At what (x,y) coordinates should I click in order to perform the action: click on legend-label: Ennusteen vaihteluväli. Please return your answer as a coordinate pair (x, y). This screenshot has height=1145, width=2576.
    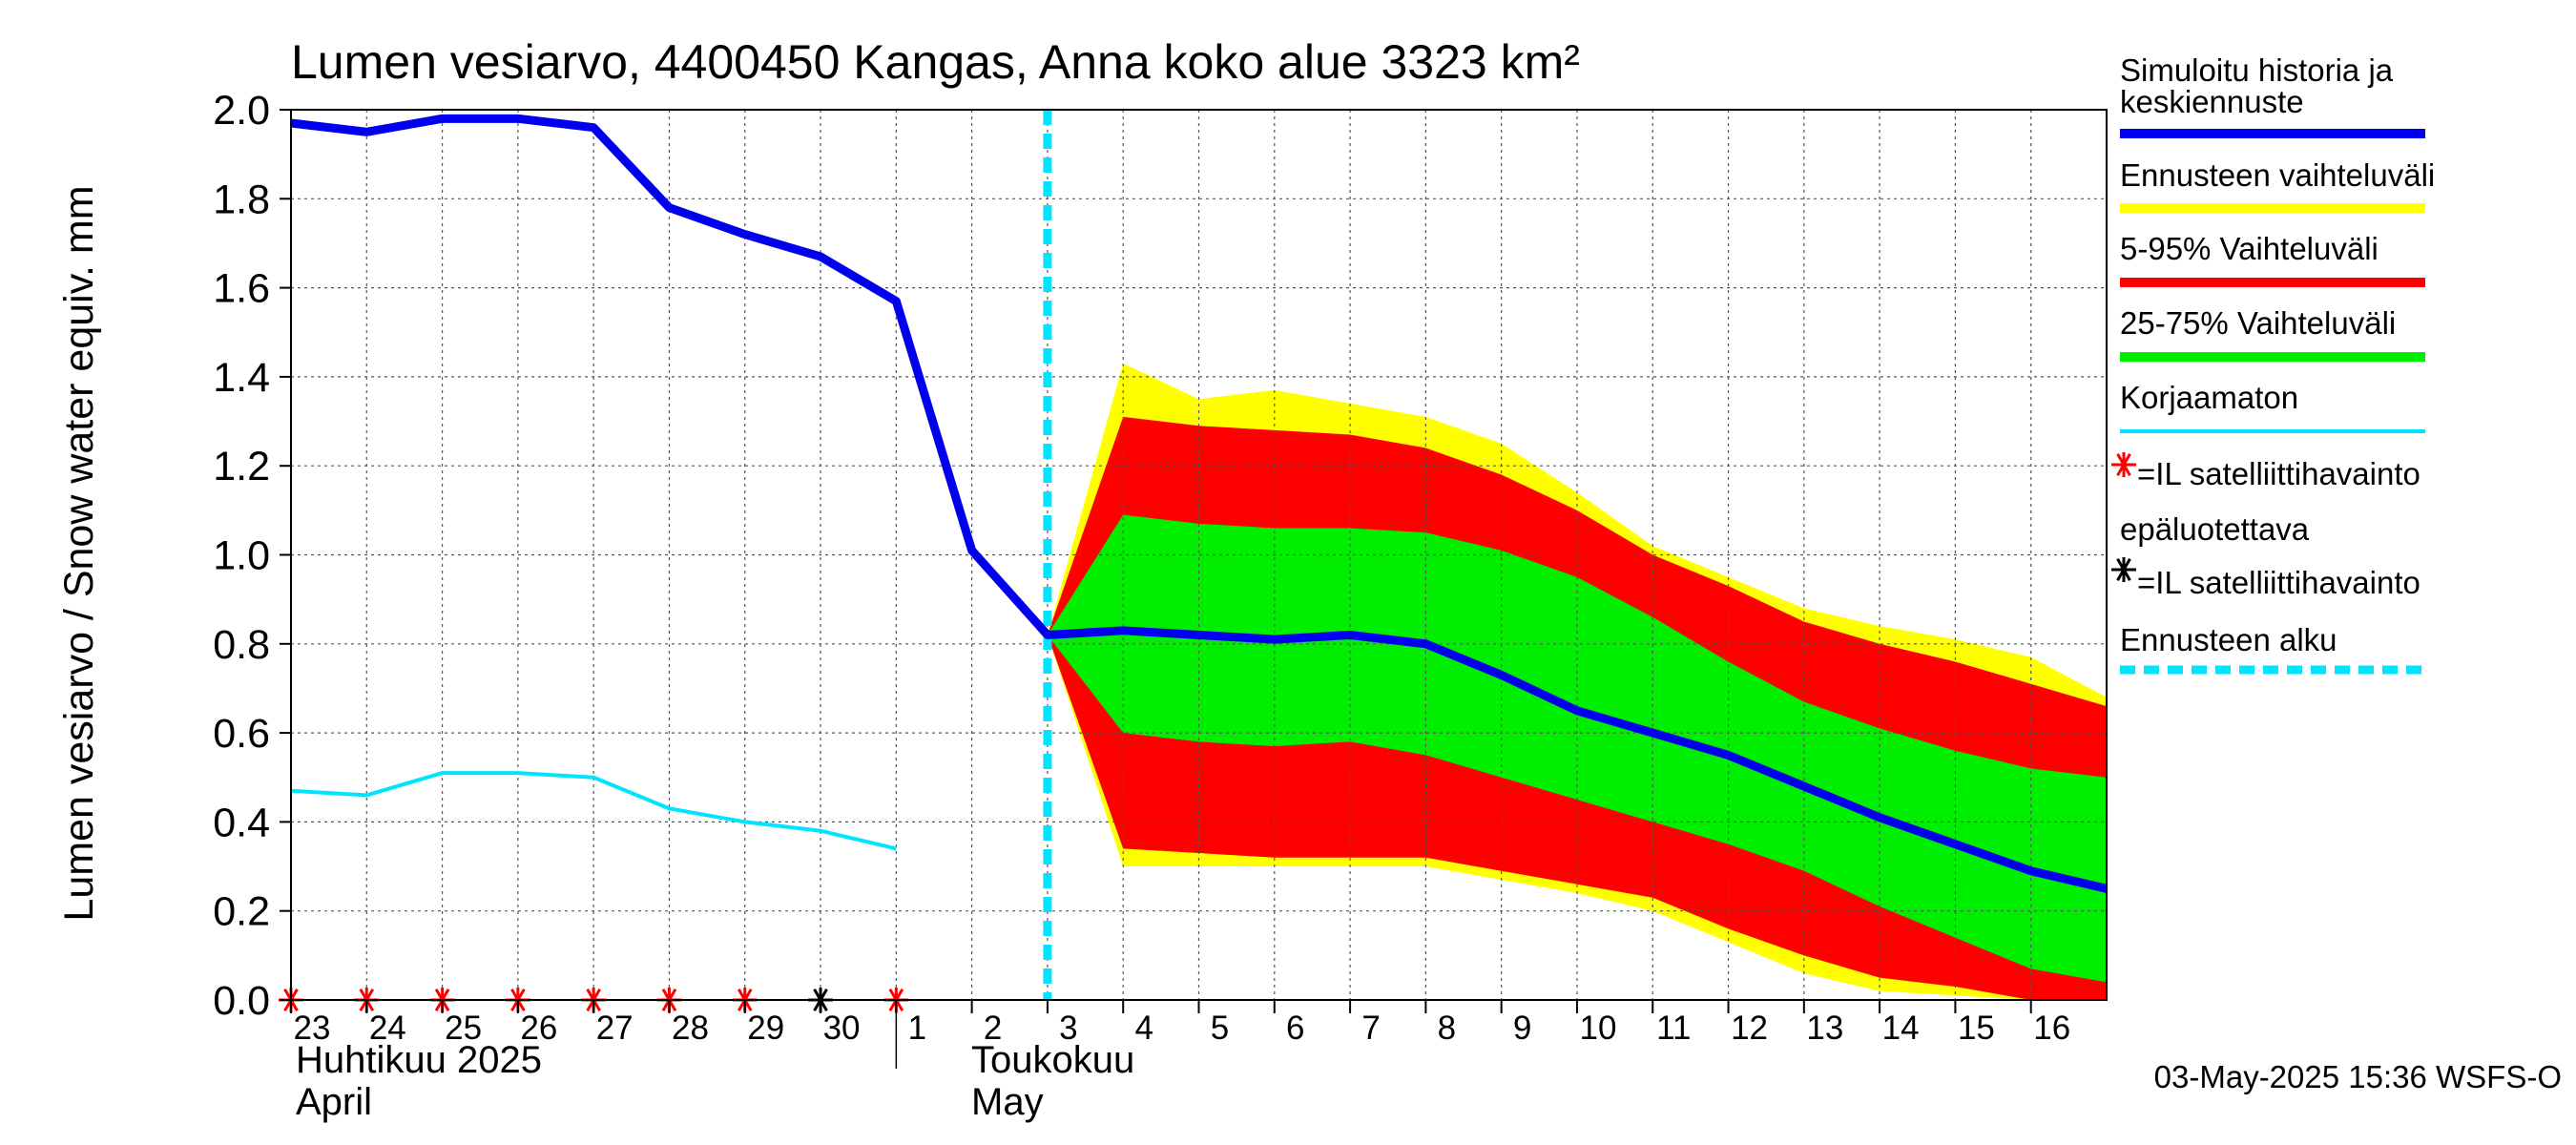
    Looking at the image, I should click on (2277, 175).